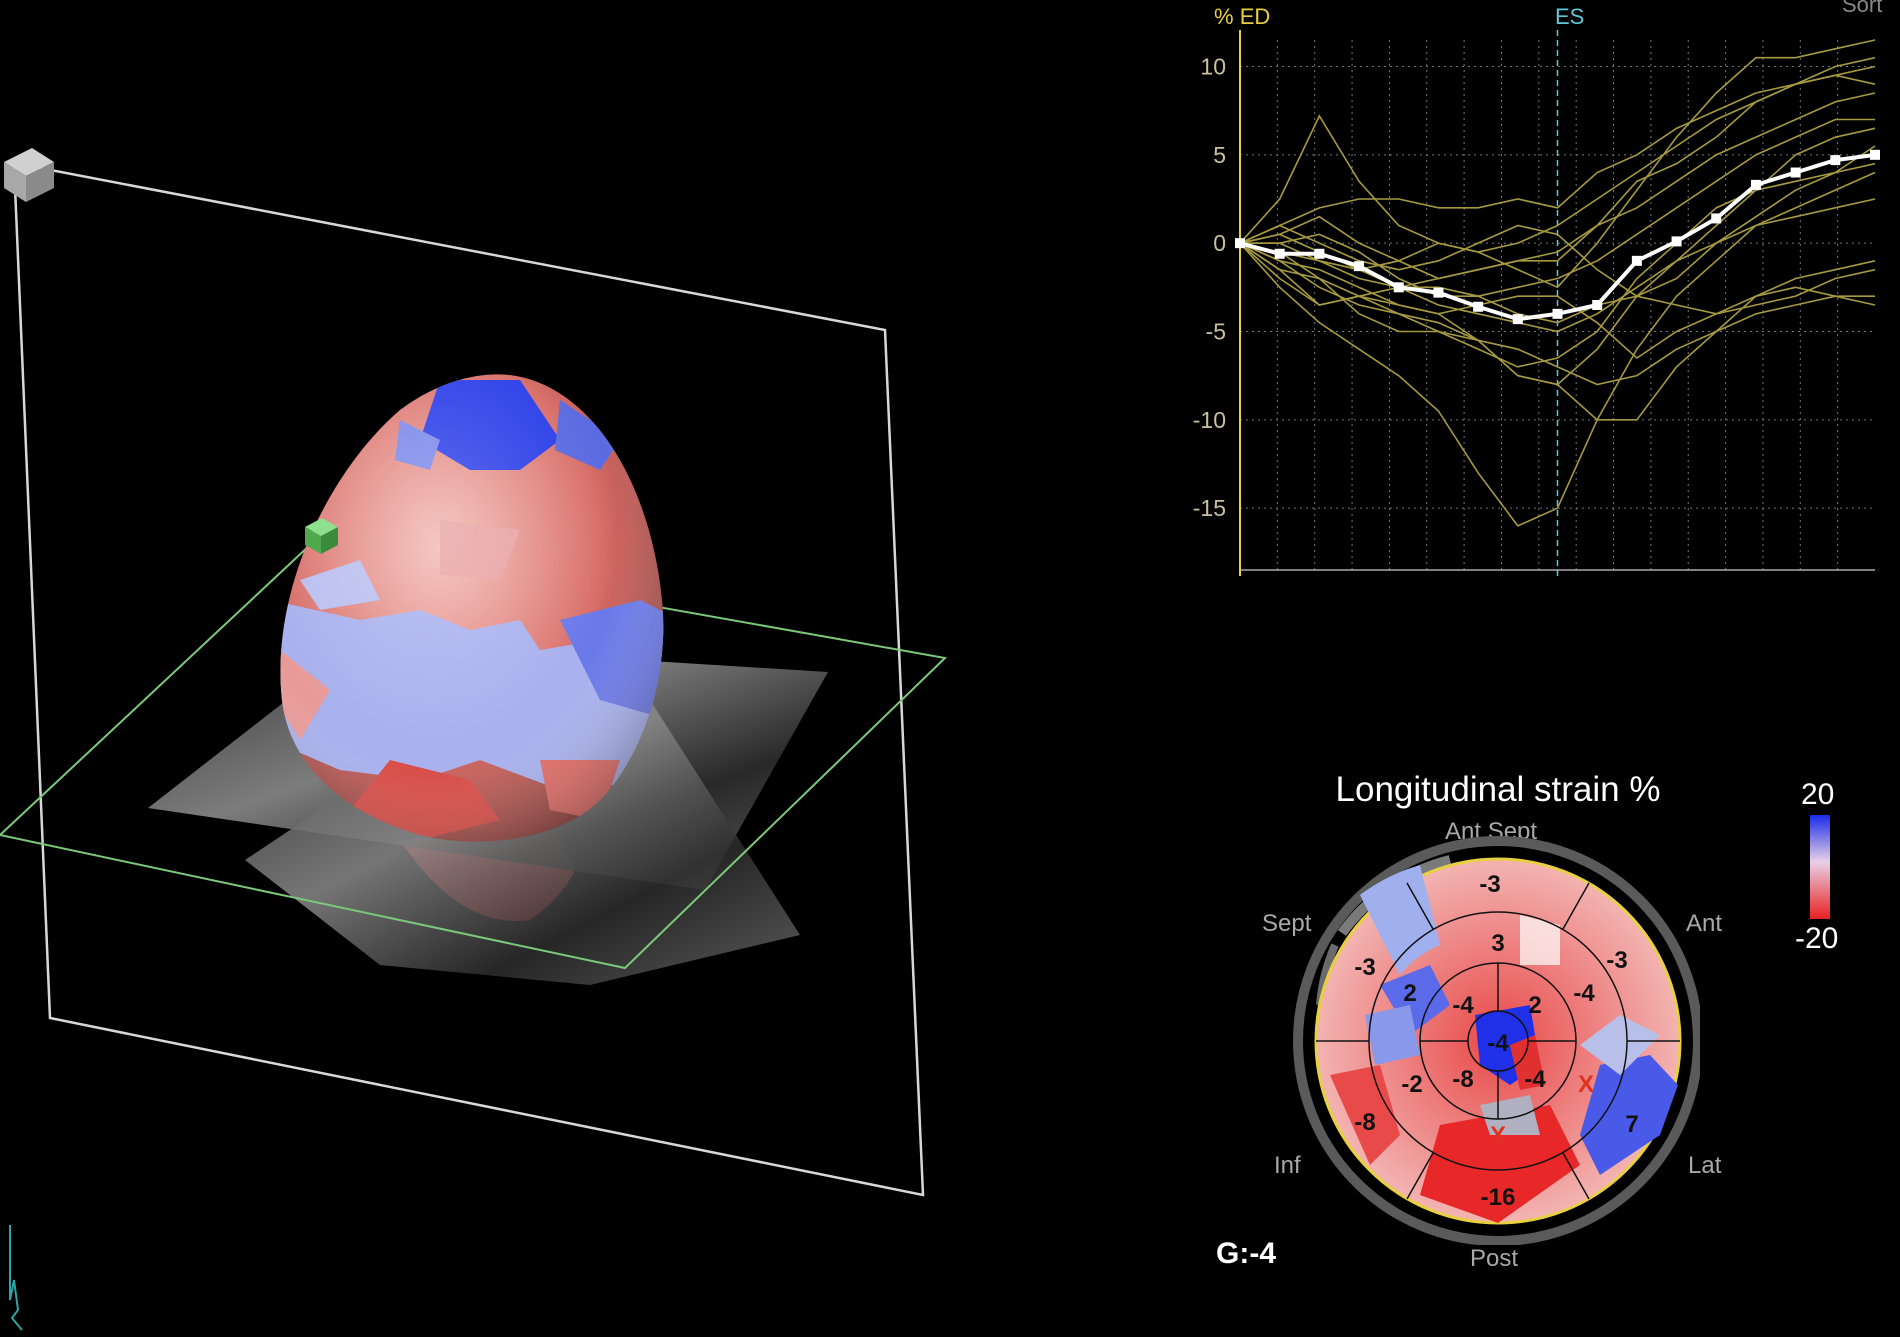 This screenshot has width=1900, height=1337. Describe the element at coordinates (1409, 993) in the screenshot. I see `seg-mid-sept: 2` at that location.